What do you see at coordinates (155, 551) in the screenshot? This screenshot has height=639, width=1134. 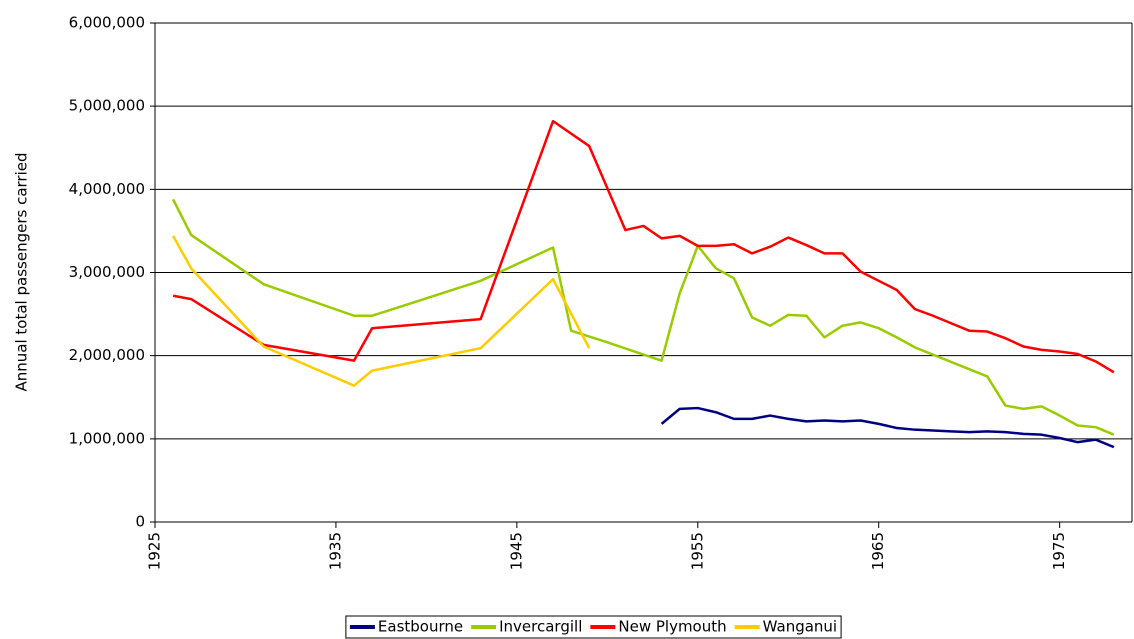 I see `x-tick-label: 1925` at bounding box center [155, 551].